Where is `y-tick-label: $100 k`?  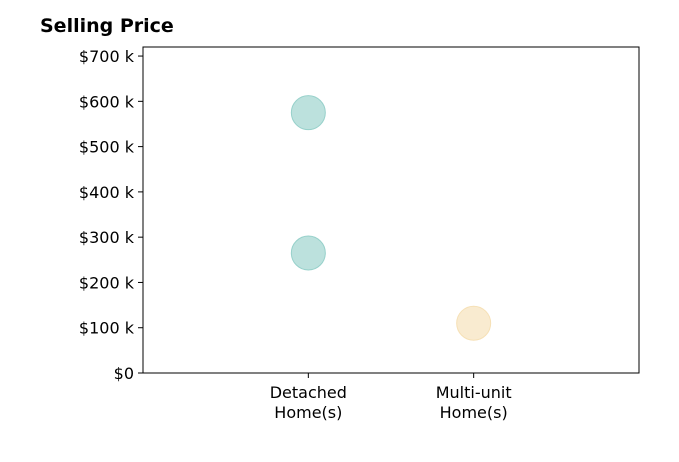
y-tick-label: $100 k is located at coordinates (107, 328).